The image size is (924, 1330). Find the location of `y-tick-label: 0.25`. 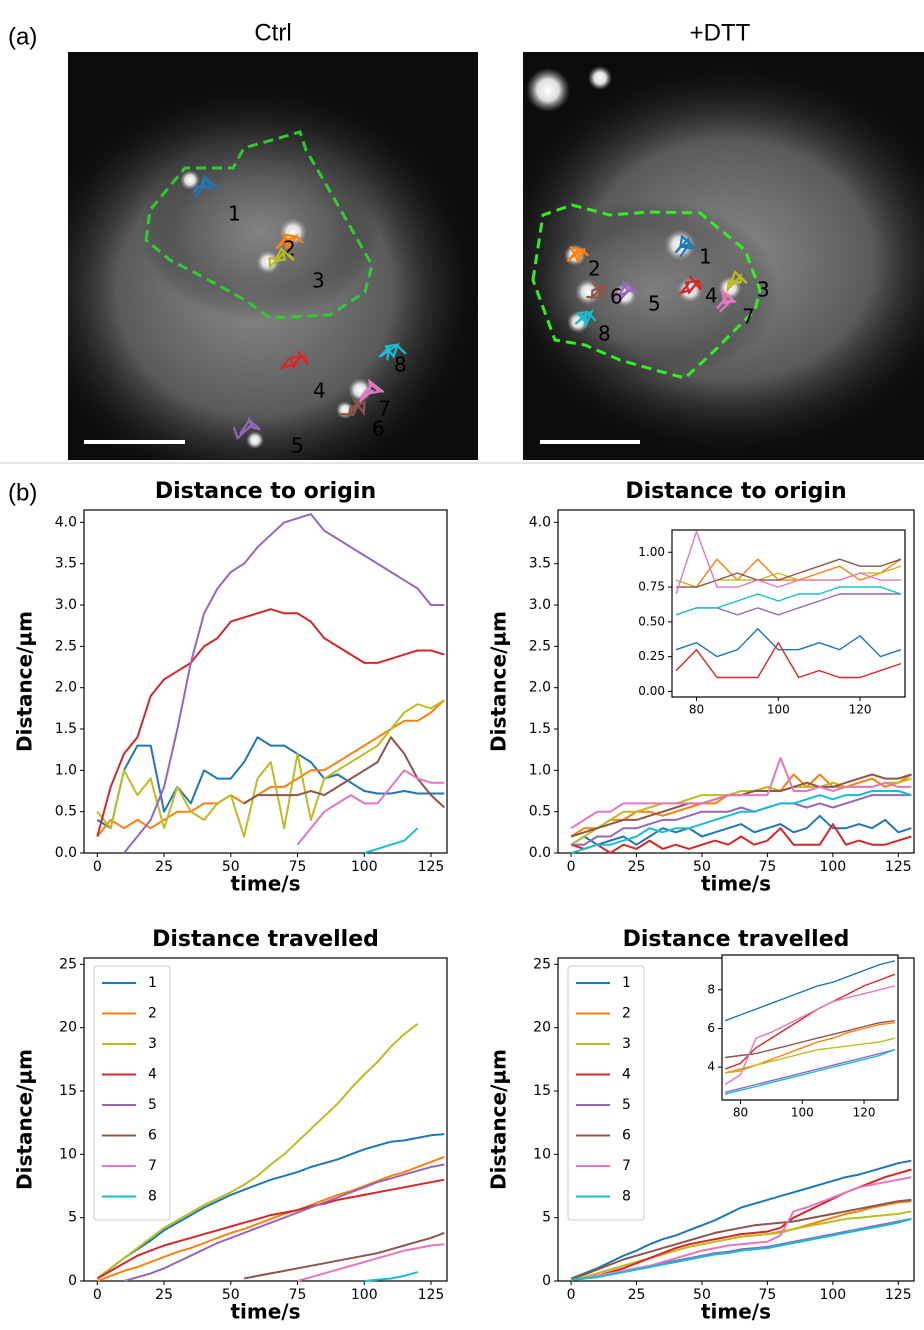

y-tick-label: 0.25 is located at coordinates (651, 656).